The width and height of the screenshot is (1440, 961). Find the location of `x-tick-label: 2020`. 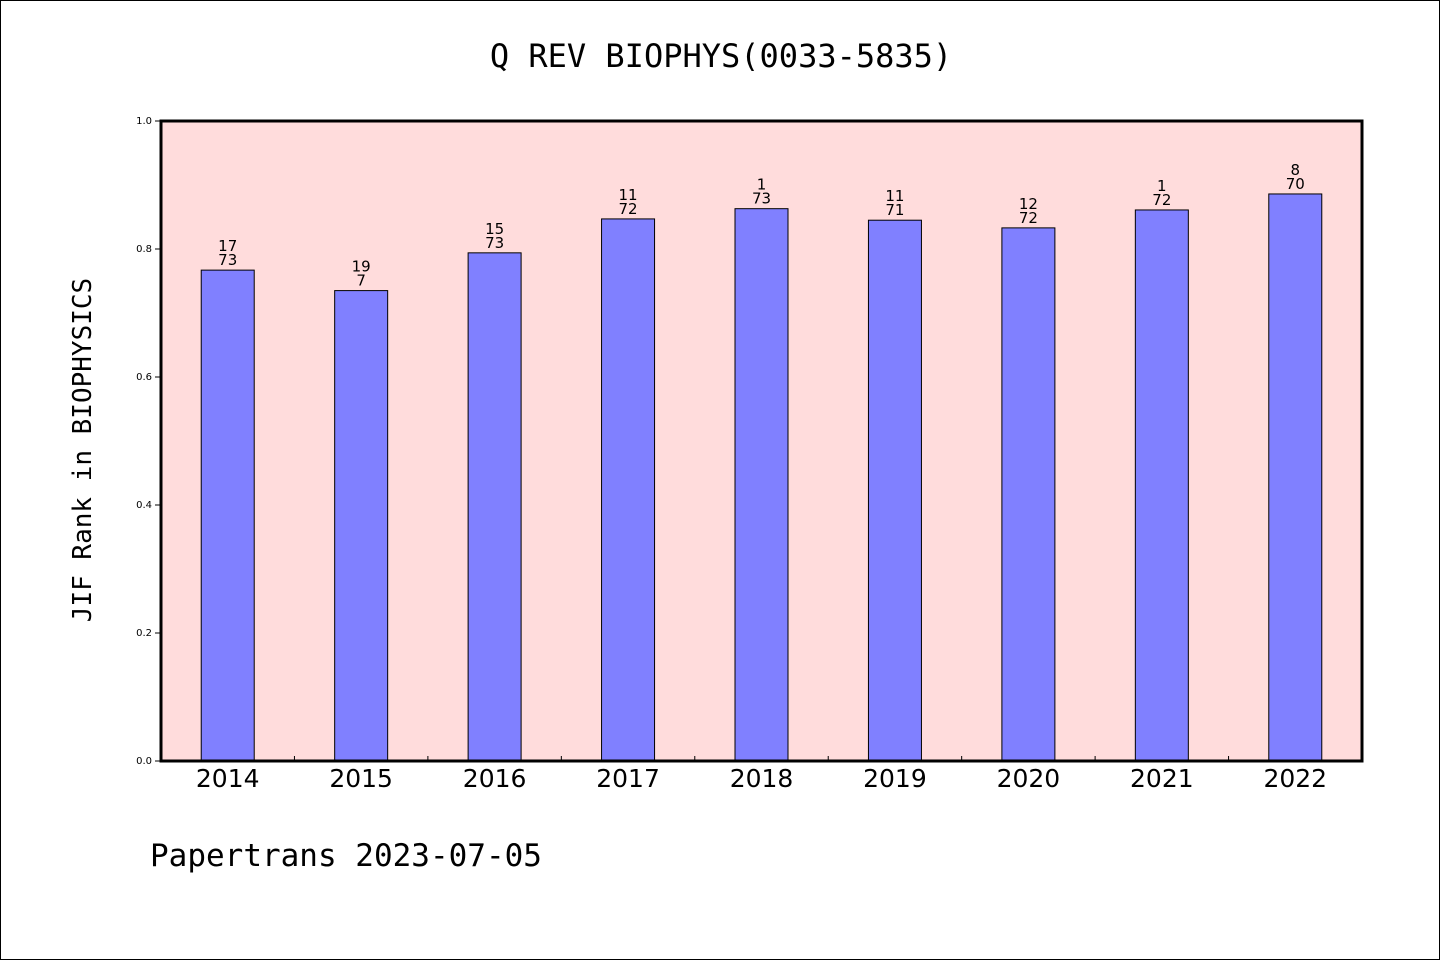

x-tick-label: 2020 is located at coordinates (1029, 778).